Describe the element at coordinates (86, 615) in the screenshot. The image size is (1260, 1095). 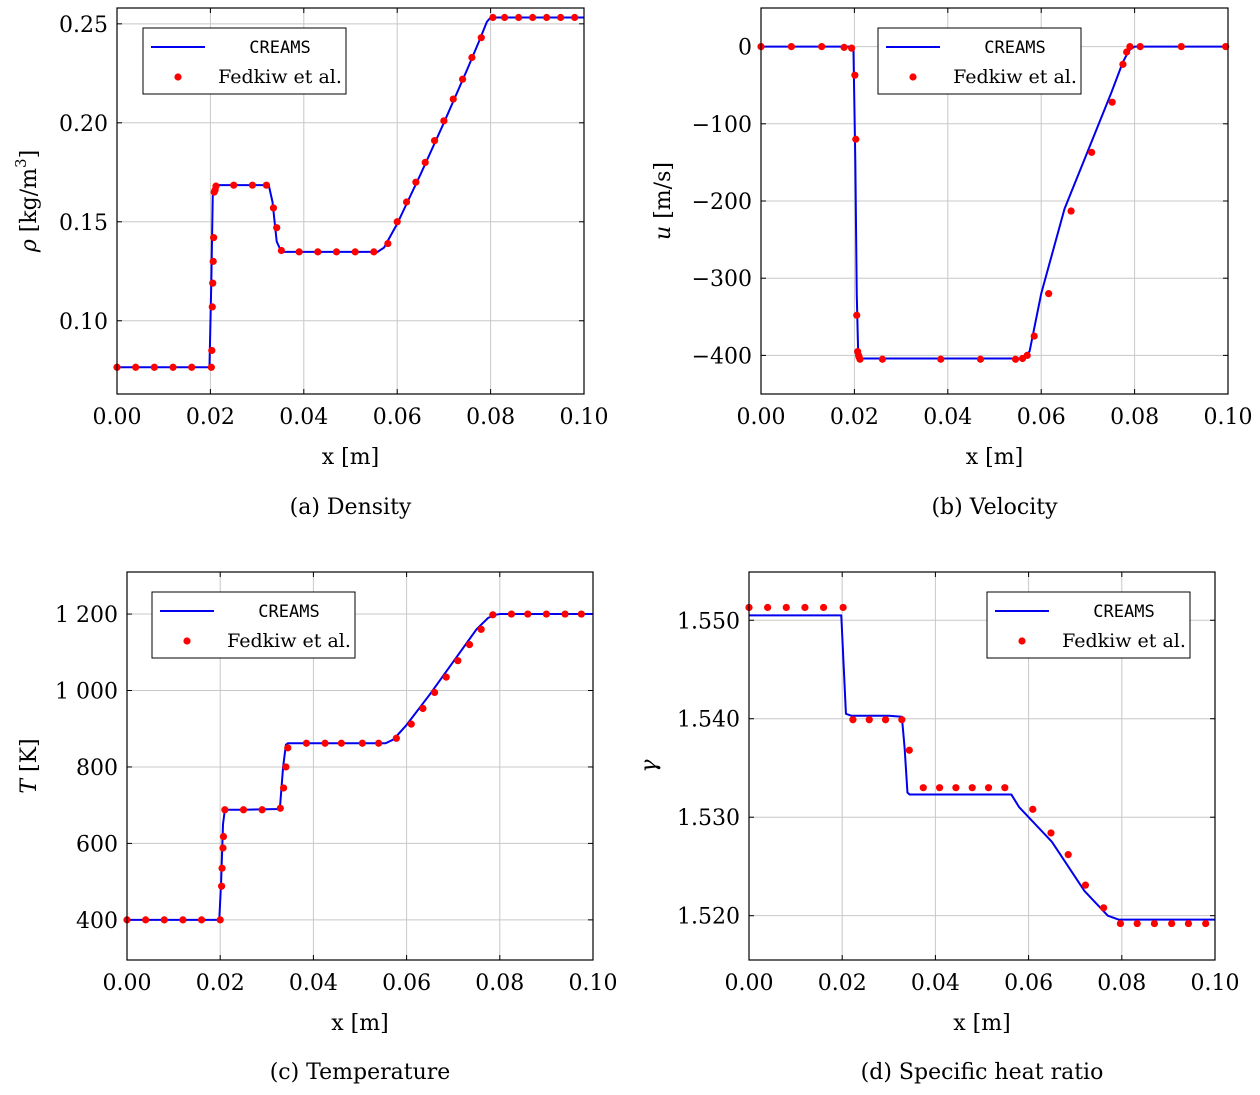
I see `y-tick-label: 1 200` at that location.